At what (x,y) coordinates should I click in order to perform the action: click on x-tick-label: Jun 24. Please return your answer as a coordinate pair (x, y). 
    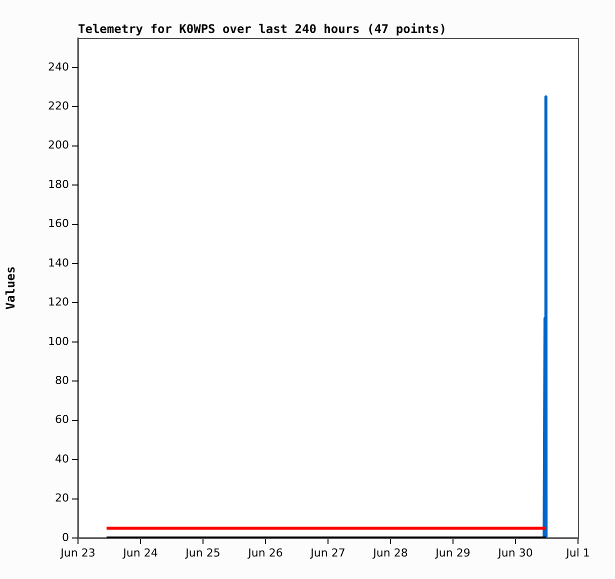
    Looking at the image, I should click on (140, 553).